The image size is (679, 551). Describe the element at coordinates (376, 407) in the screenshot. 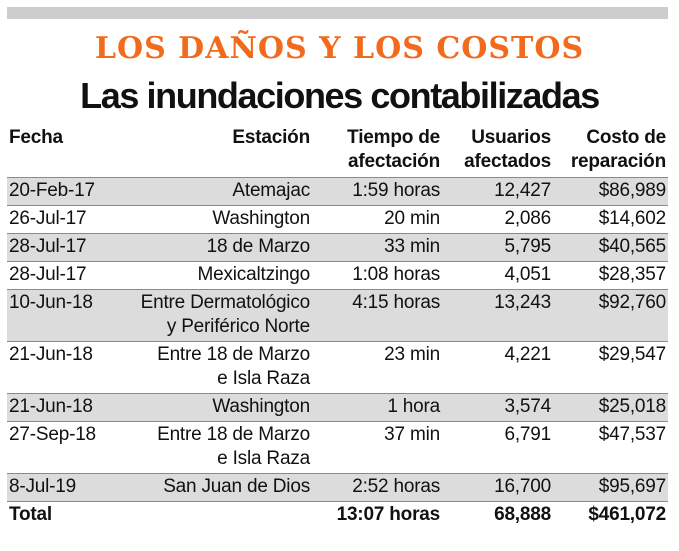

I see `cell-time: 1 hora` at that location.